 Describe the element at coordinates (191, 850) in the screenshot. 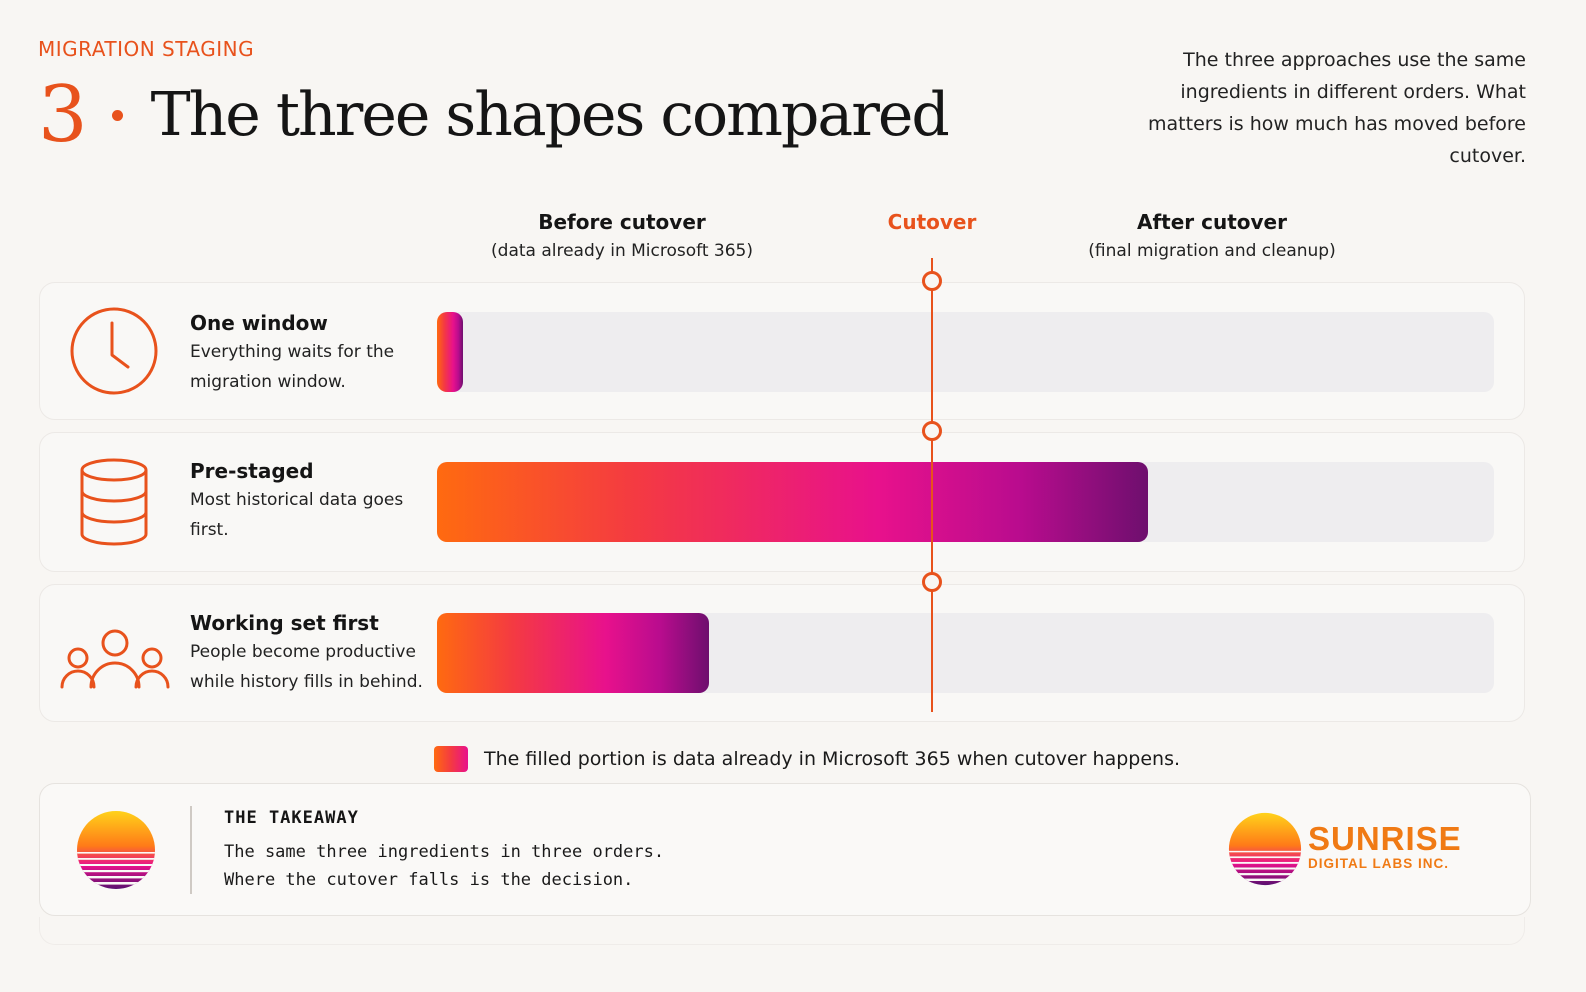

I see `takeaway-divider` at that location.